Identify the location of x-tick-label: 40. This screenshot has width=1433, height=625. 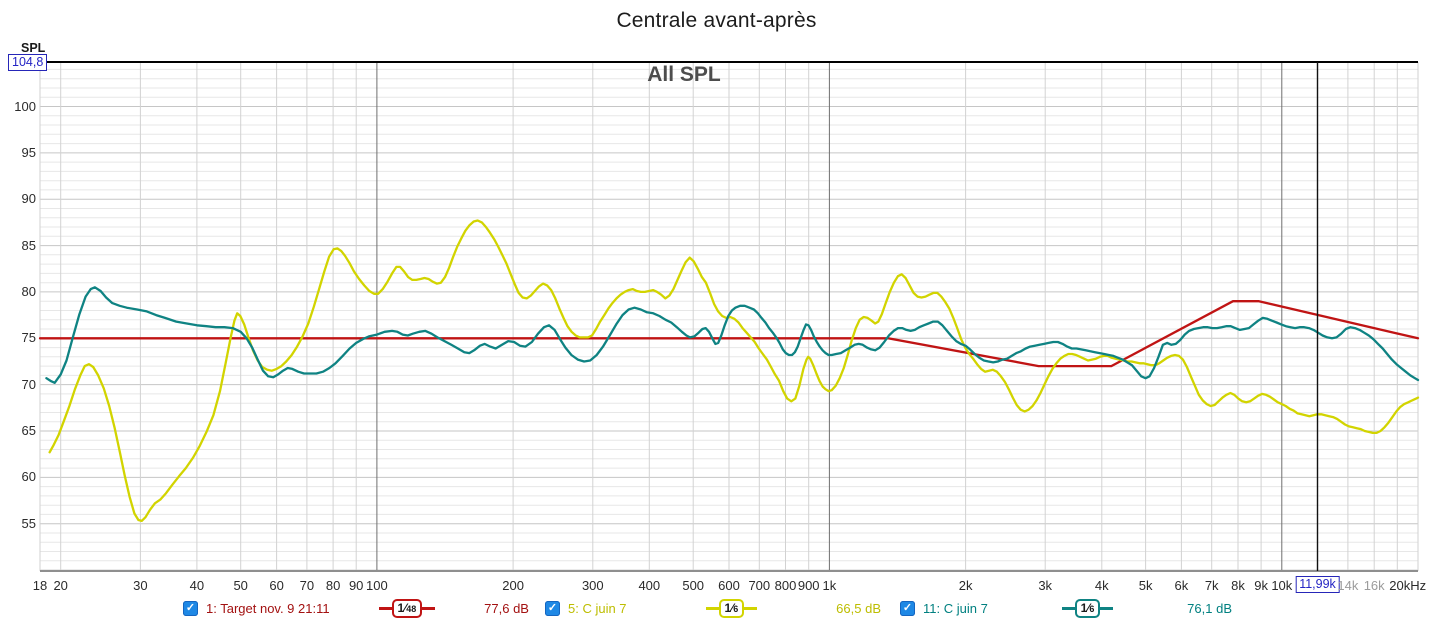
(197, 585).